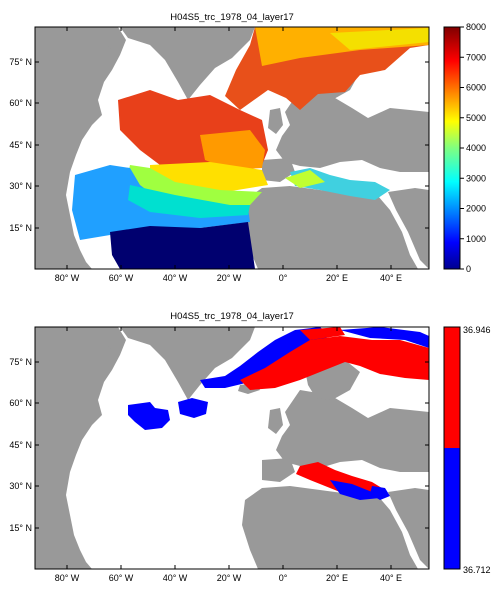  Describe the element at coordinates (187, 363) in the screenshot. I see `chart-2-greenland` at that location.